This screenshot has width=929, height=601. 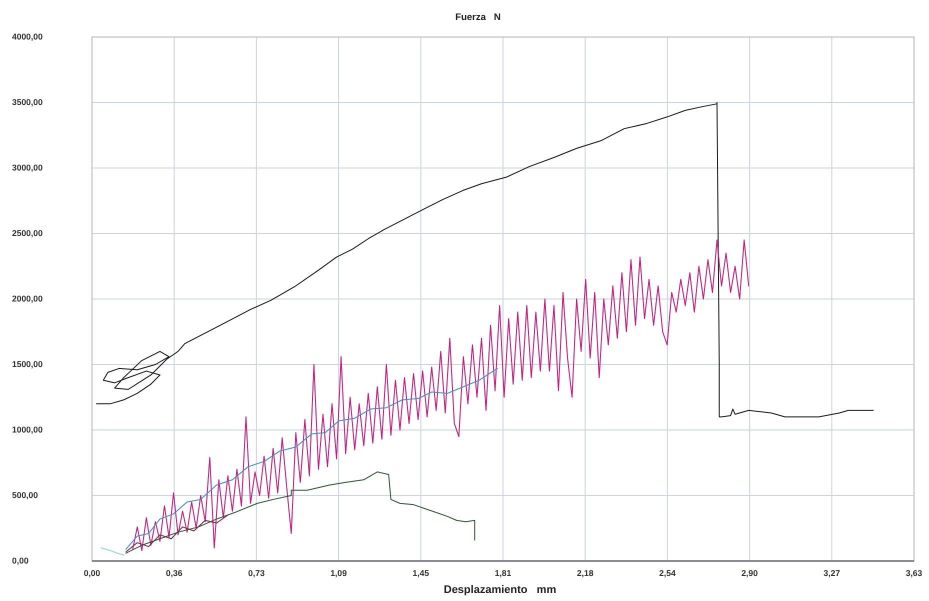 I want to click on y-tick-label: 500,00, so click(x=25, y=495).